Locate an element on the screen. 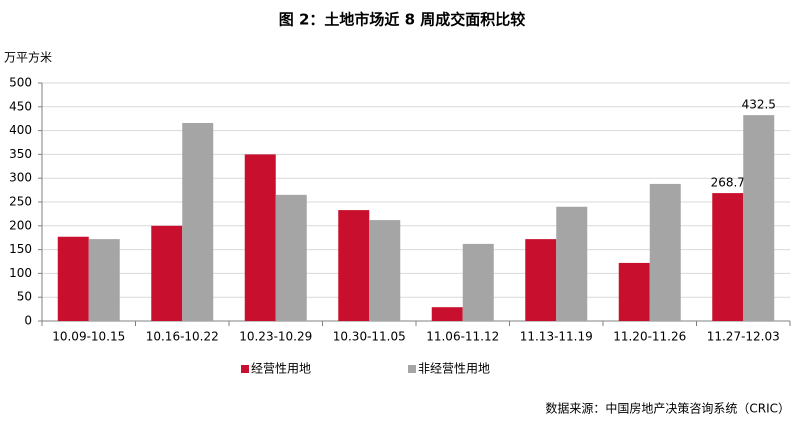  x-tick-label: 10.09-10.15 is located at coordinates (88, 337).